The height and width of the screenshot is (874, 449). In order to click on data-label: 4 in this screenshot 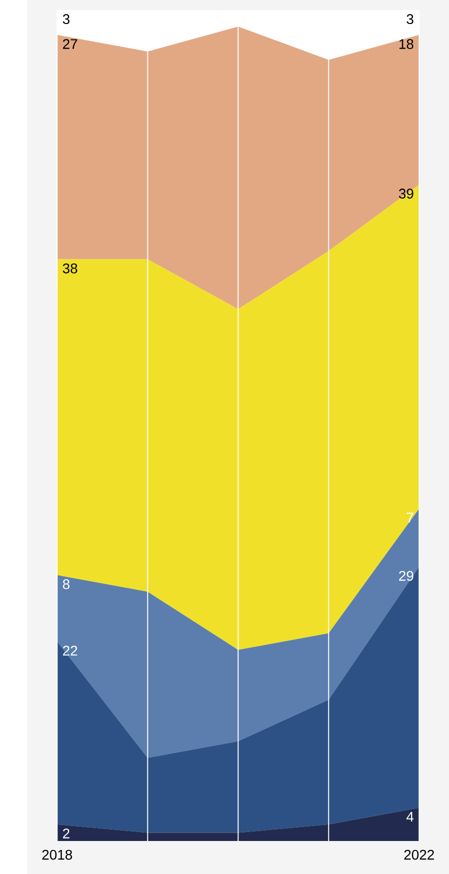, I will do `click(410, 817)`.